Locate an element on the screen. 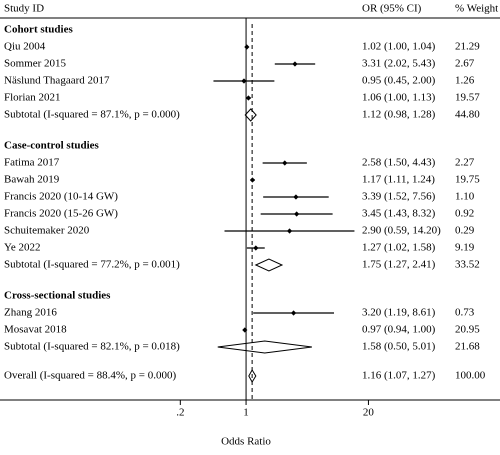 This screenshot has height=455, width=500. study-label: Mosavat 2018 is located at coordinates (35, 330).